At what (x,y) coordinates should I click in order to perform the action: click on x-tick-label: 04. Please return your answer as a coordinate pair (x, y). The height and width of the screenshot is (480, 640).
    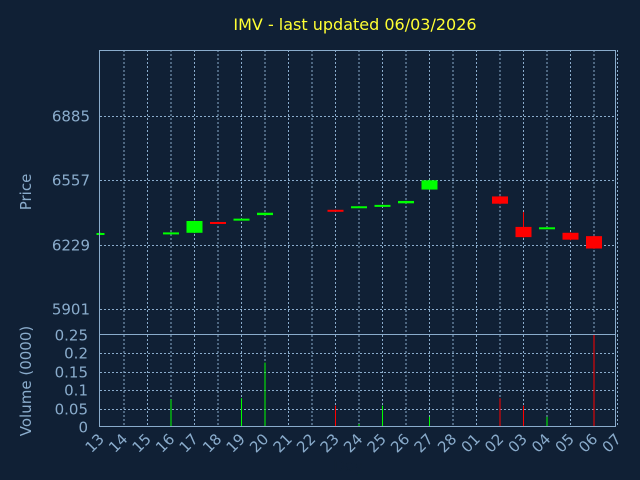
    Looking at the image, I should click on (541, 443).